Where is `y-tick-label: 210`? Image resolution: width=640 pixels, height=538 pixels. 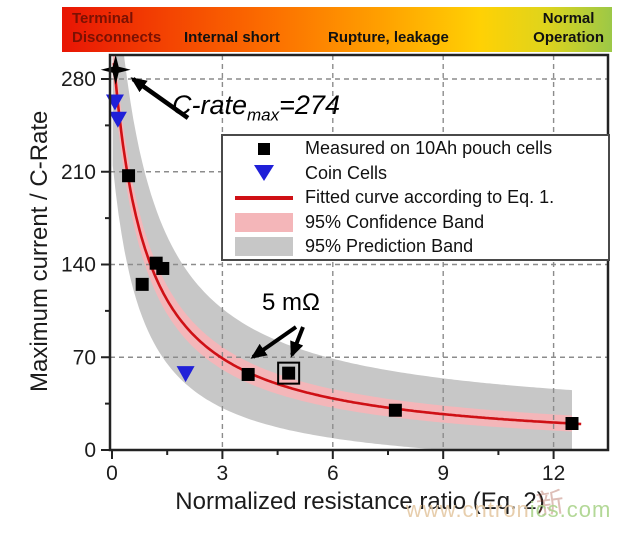 y-tick-label: 210 is located at coordinates (78, 172).